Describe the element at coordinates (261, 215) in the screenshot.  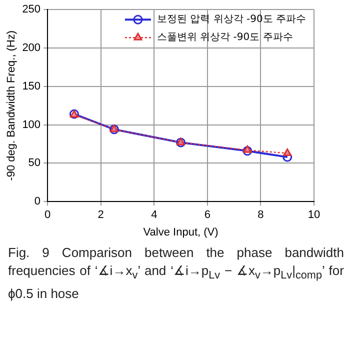
I see `x-tick-label: 8` at that location.